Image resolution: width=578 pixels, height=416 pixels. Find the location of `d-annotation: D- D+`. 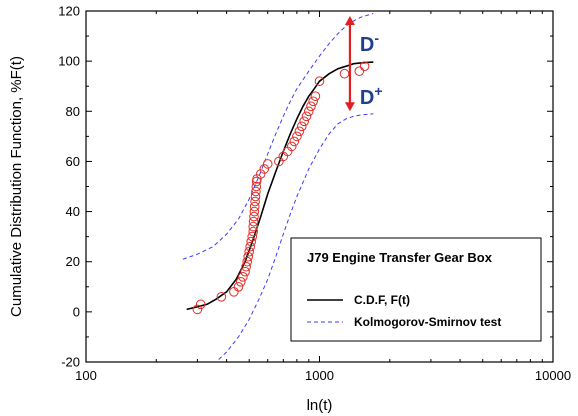

d-annotation: D- D+ is located at coordinates (363, 64).